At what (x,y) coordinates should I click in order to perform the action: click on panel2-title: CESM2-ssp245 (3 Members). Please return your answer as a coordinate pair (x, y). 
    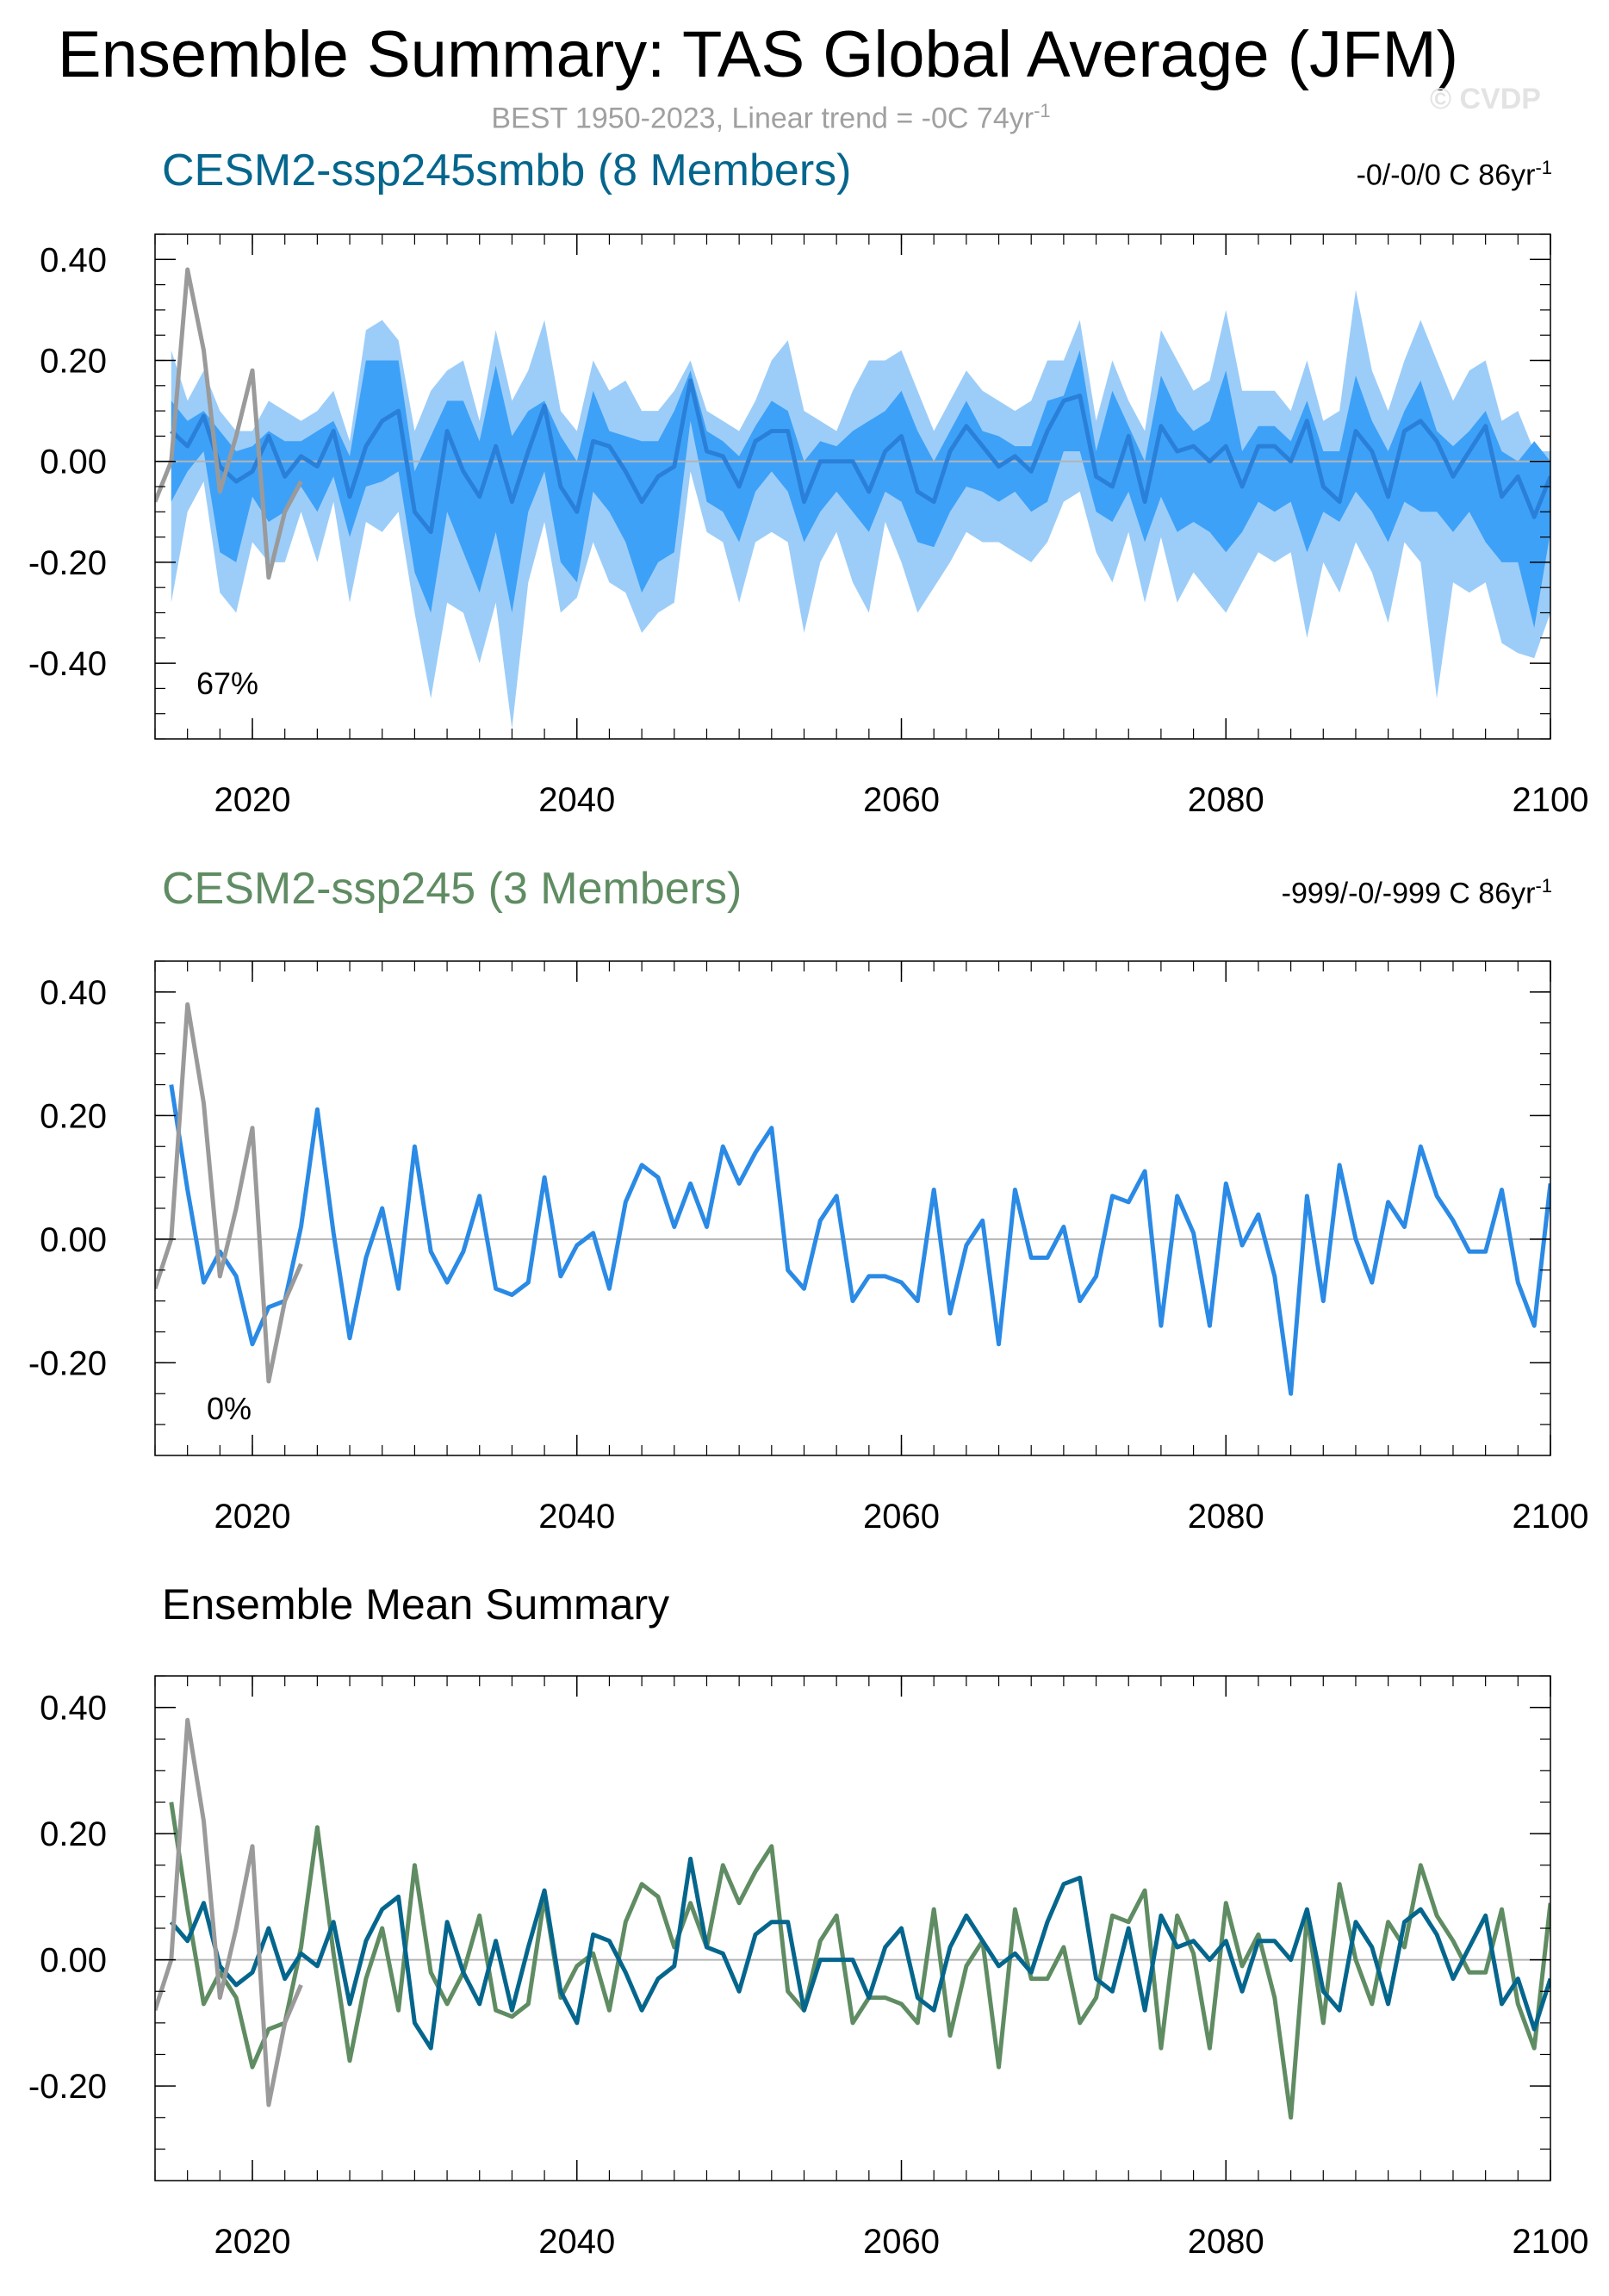
    Looking at the image, I should click on (452, 889).